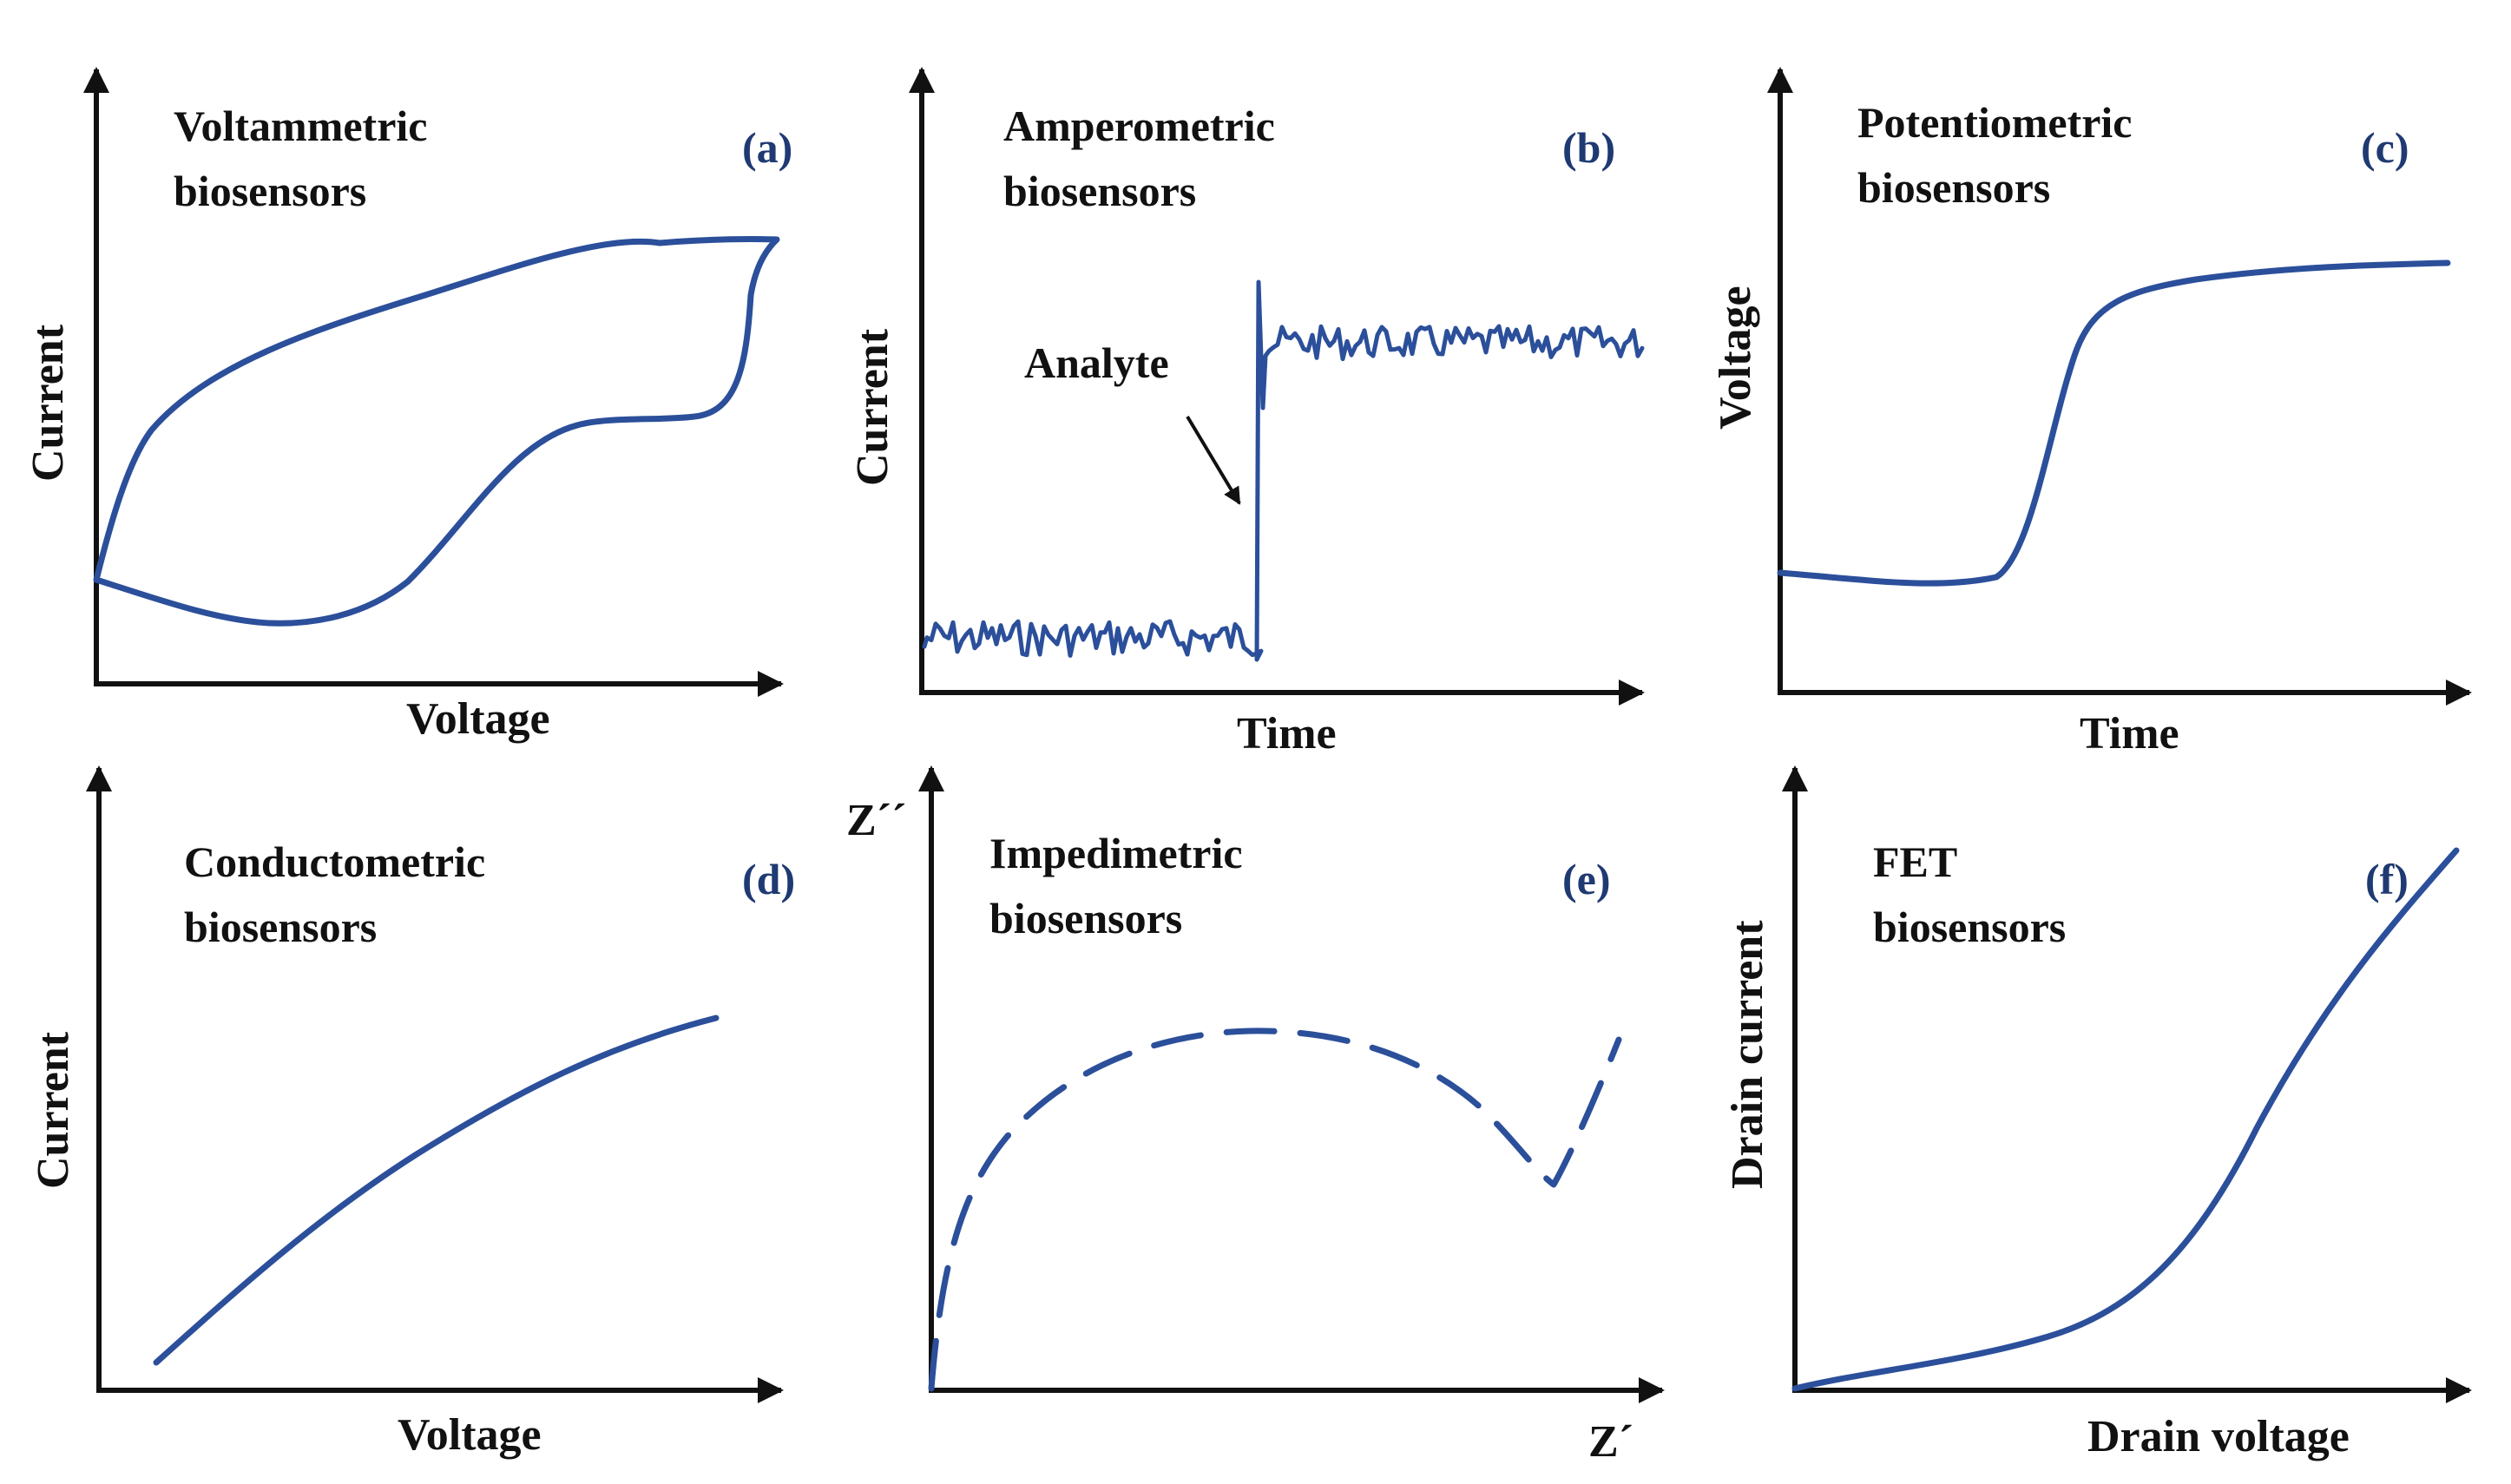 Image resolution: width=2511 pixels, height=1484 pixels. What do you see at coordinates (1283, 470) in the screenshot?
I see `panel-b-current-trace` at bounding box center [1283, 470].